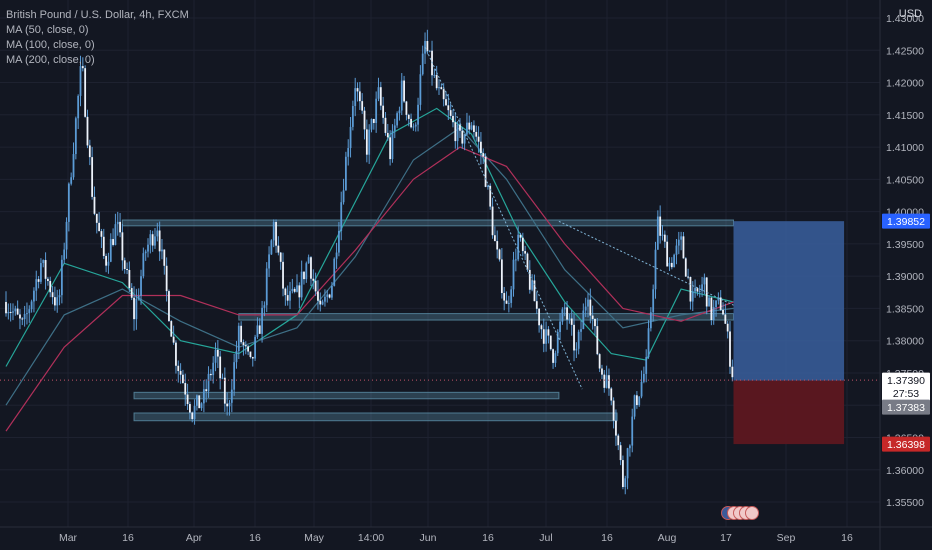  What do you see at coordinates (910, 14) in the screenshot?
I see `currency-label: USD` at bounding box center [910, 14].